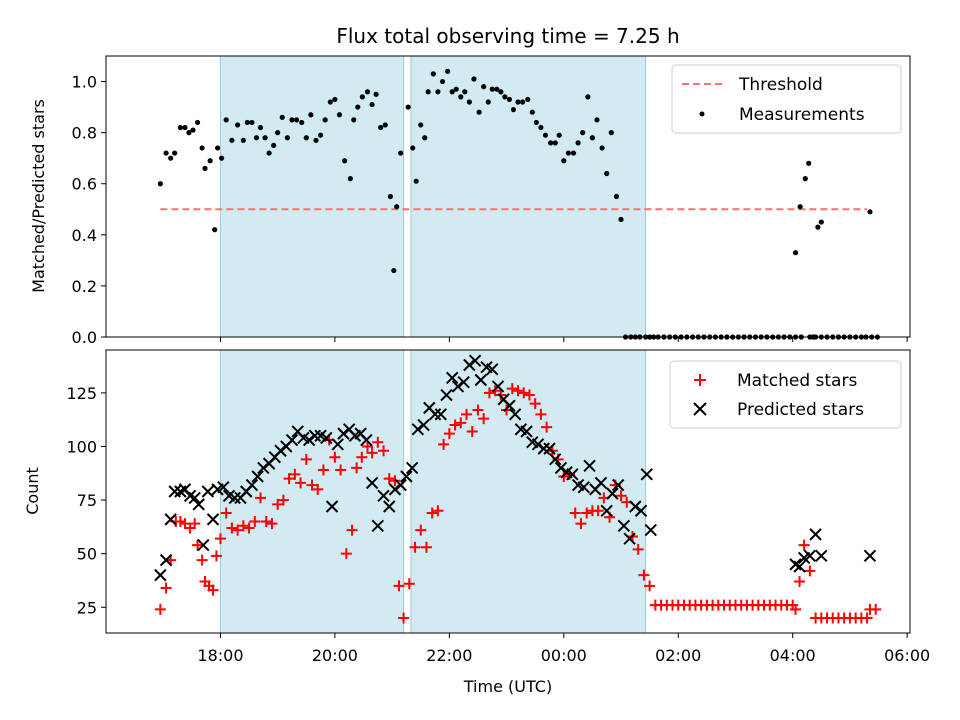 The height and width of the screenshot is (720, 960). I want to click on y-tick-label: 0.2, so click(84, 286).